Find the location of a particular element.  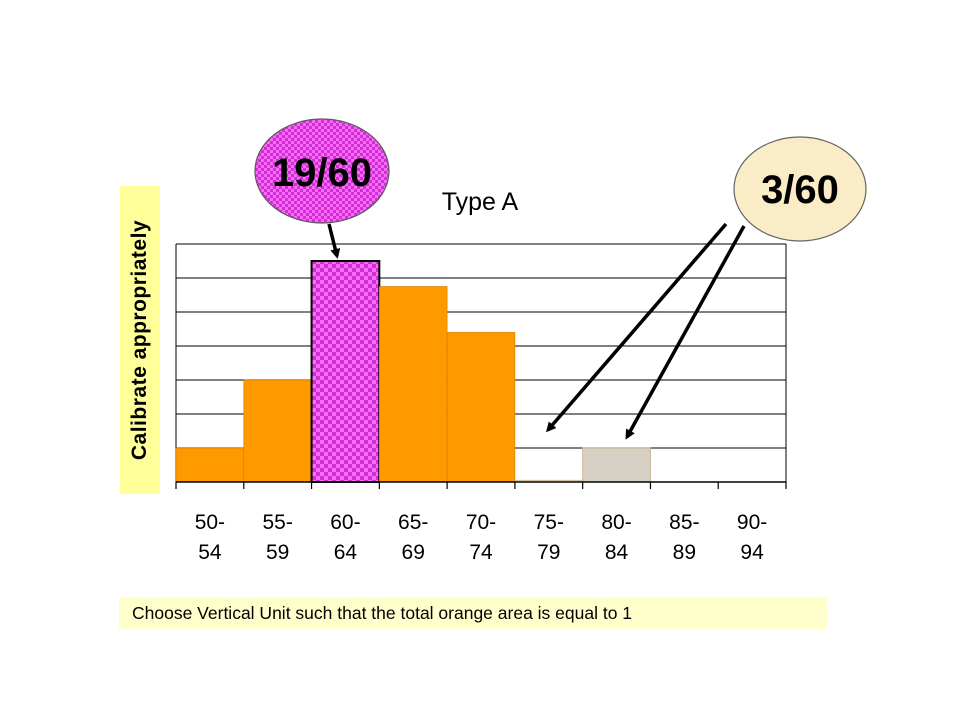

x-tick-label-line: 90- is located at coordinates (752, 522).